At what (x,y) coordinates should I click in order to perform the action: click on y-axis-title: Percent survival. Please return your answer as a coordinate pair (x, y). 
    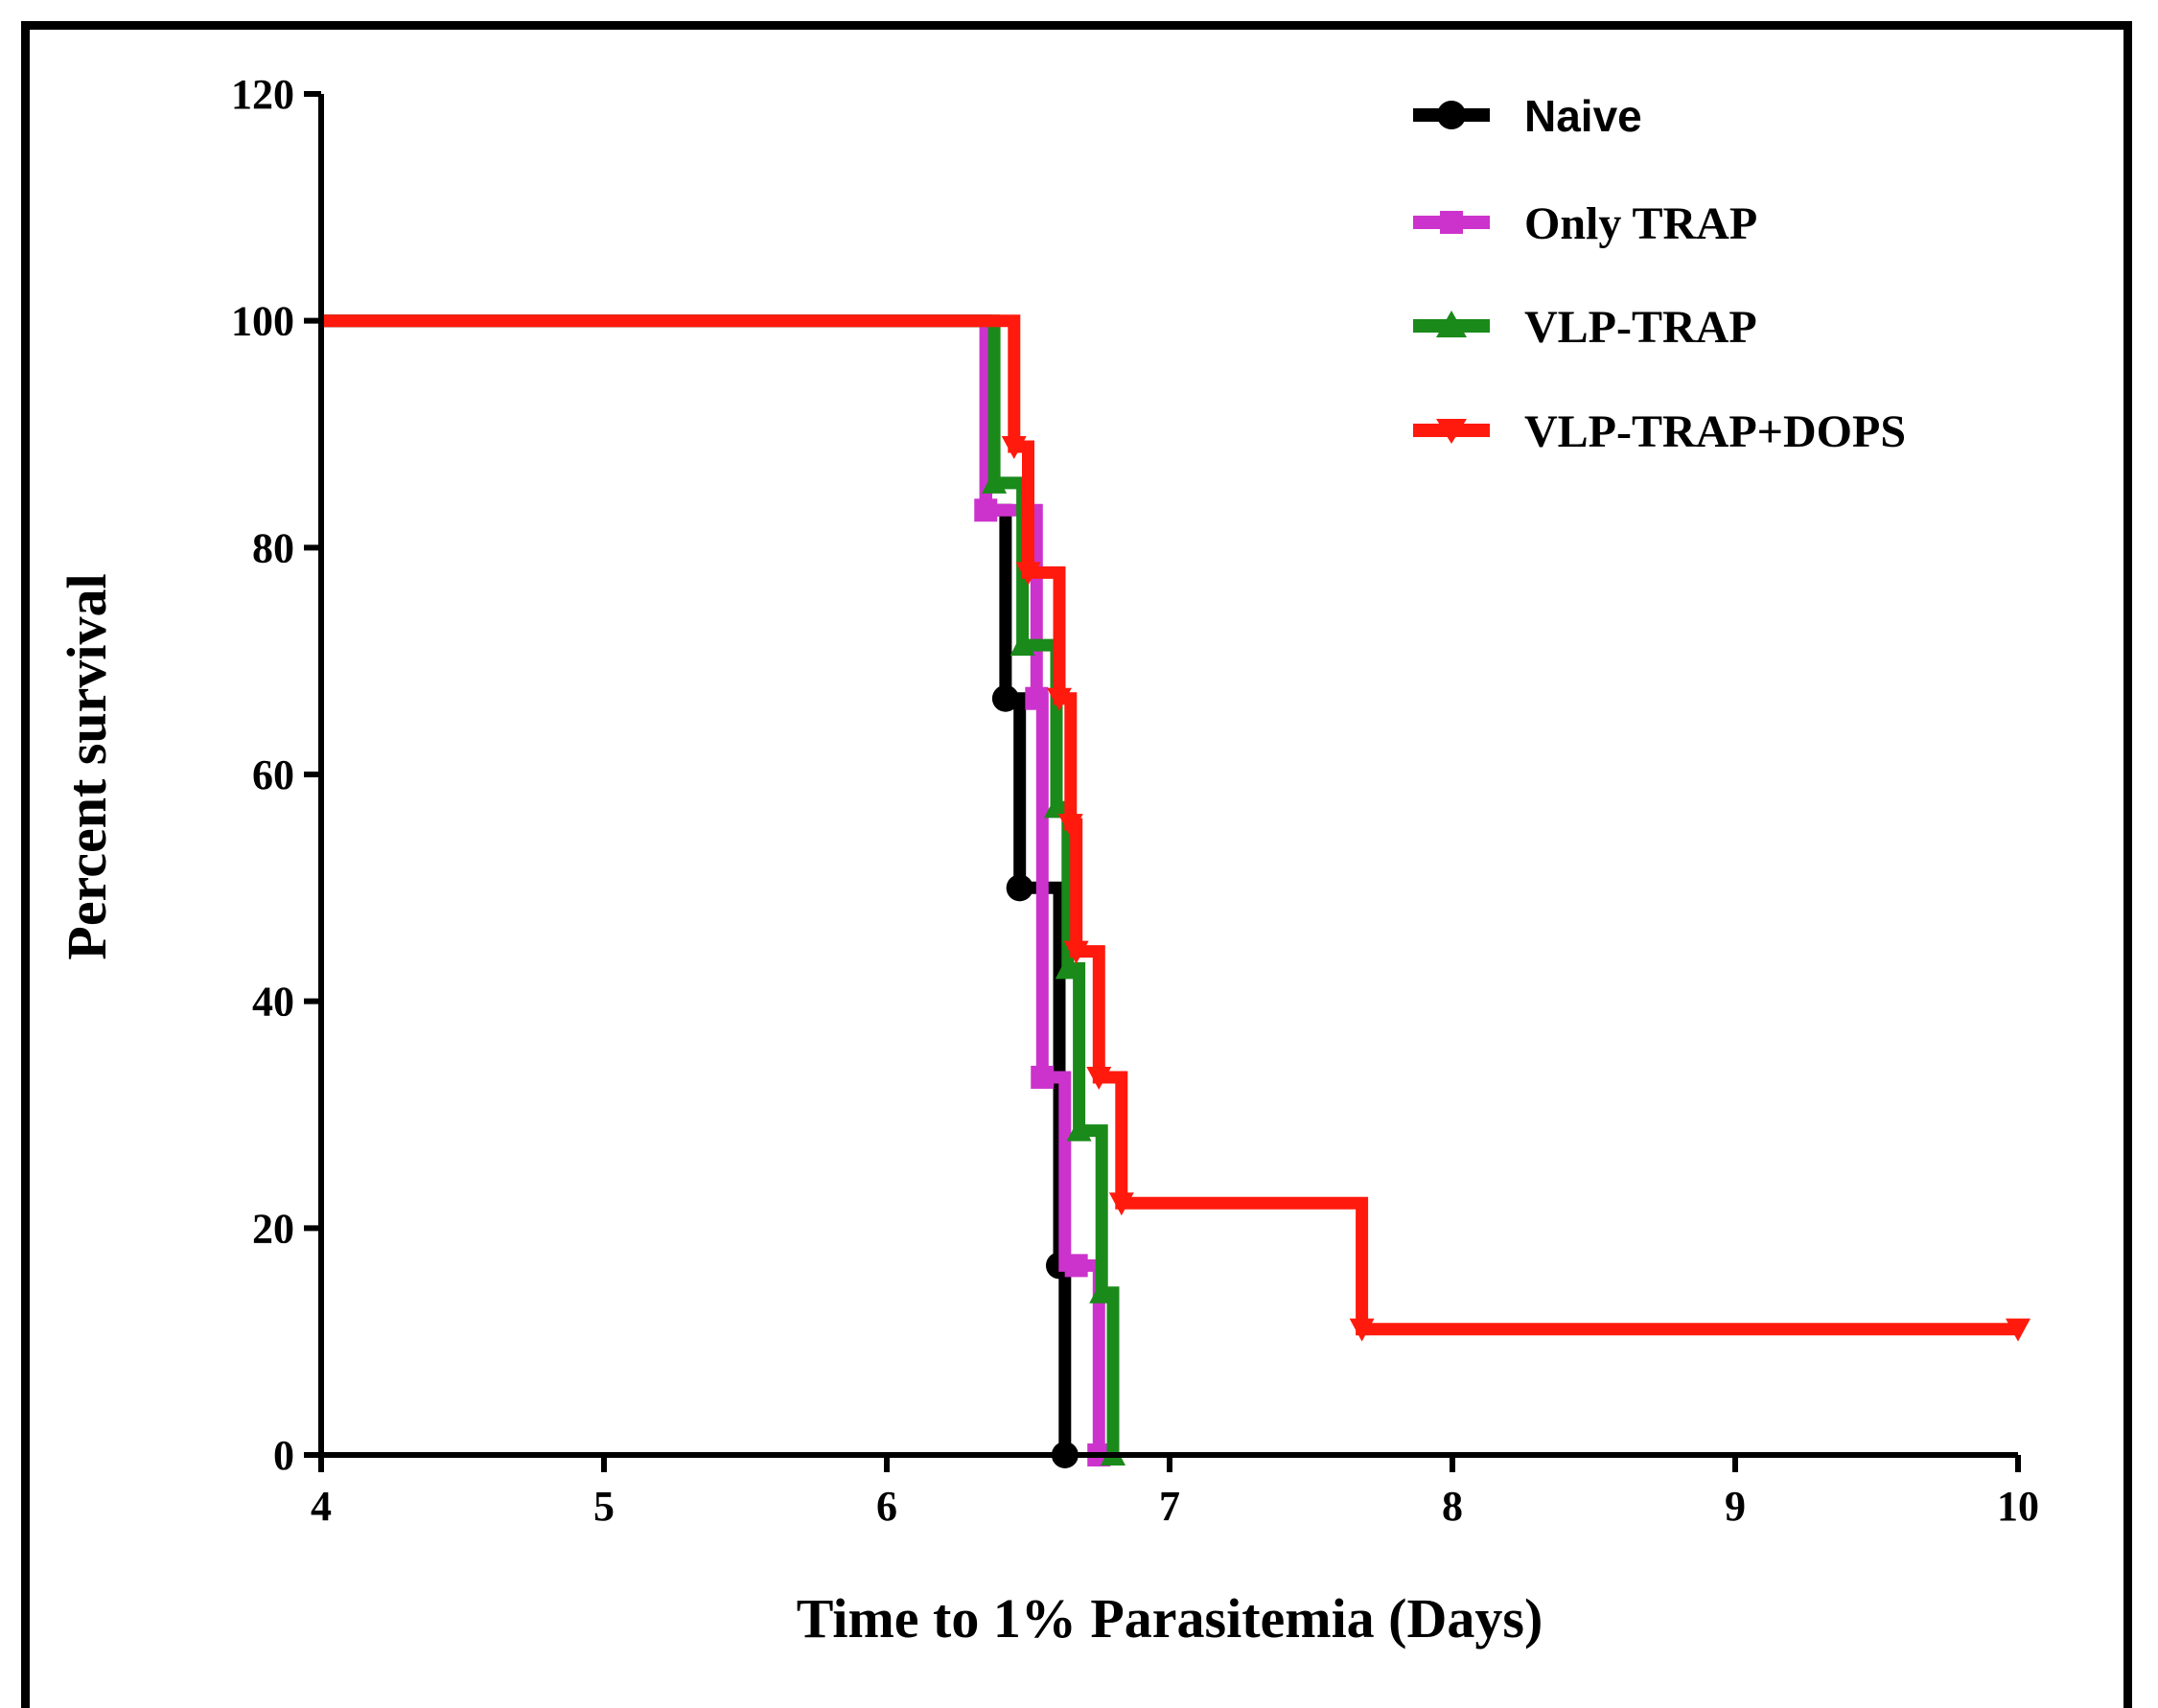
    Looking at the image, I should click on (87, 766).